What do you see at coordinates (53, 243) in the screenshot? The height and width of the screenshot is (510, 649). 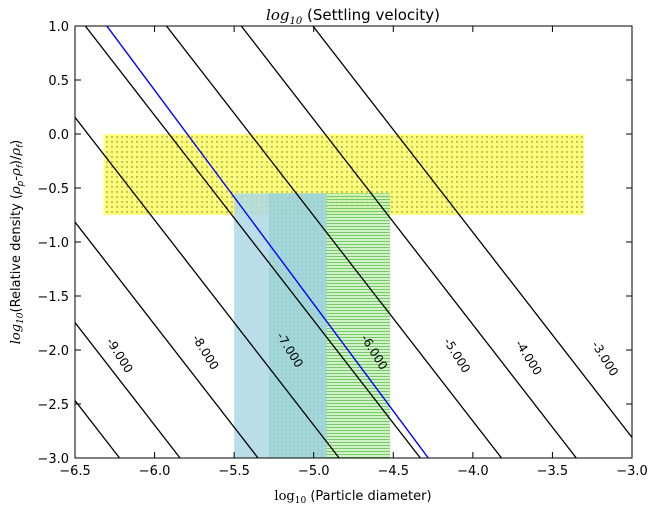 I see `y-tick-label: −1.0` at bounding box center [53, 243].